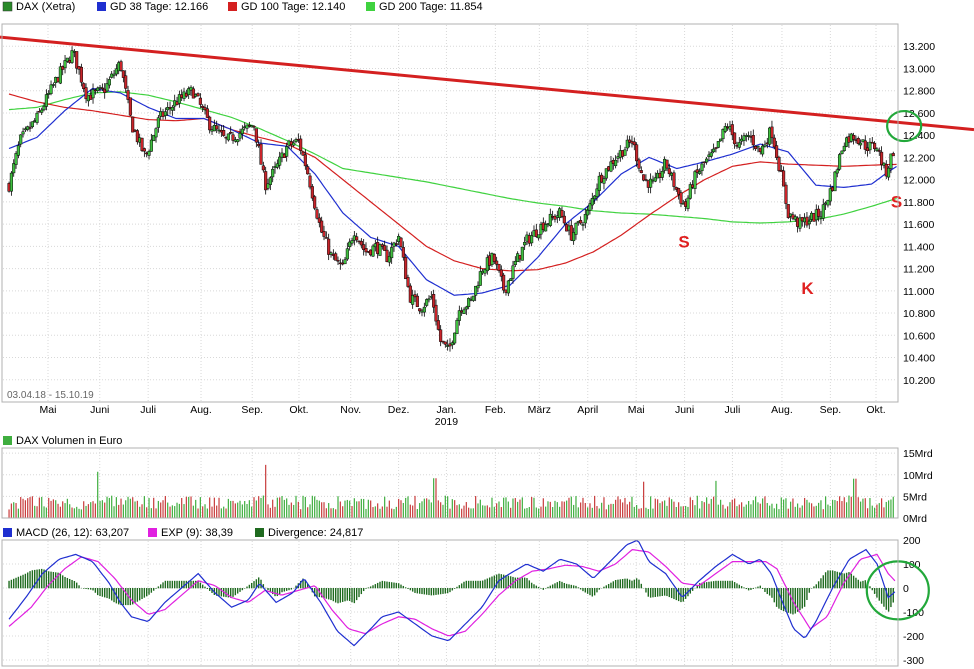  Describe the element at coordinates (904, 126) in the screenshot. I see `price-circle-marker` at that location.